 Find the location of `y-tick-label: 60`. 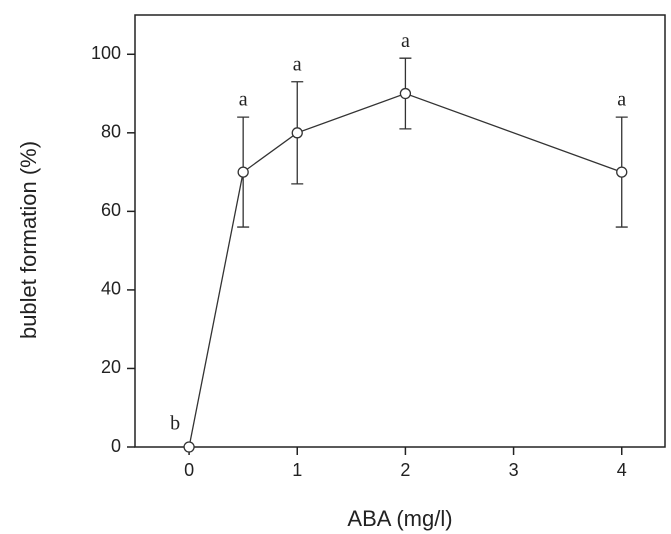

y-tick-label: 60 is located at coordinates (111, 210).